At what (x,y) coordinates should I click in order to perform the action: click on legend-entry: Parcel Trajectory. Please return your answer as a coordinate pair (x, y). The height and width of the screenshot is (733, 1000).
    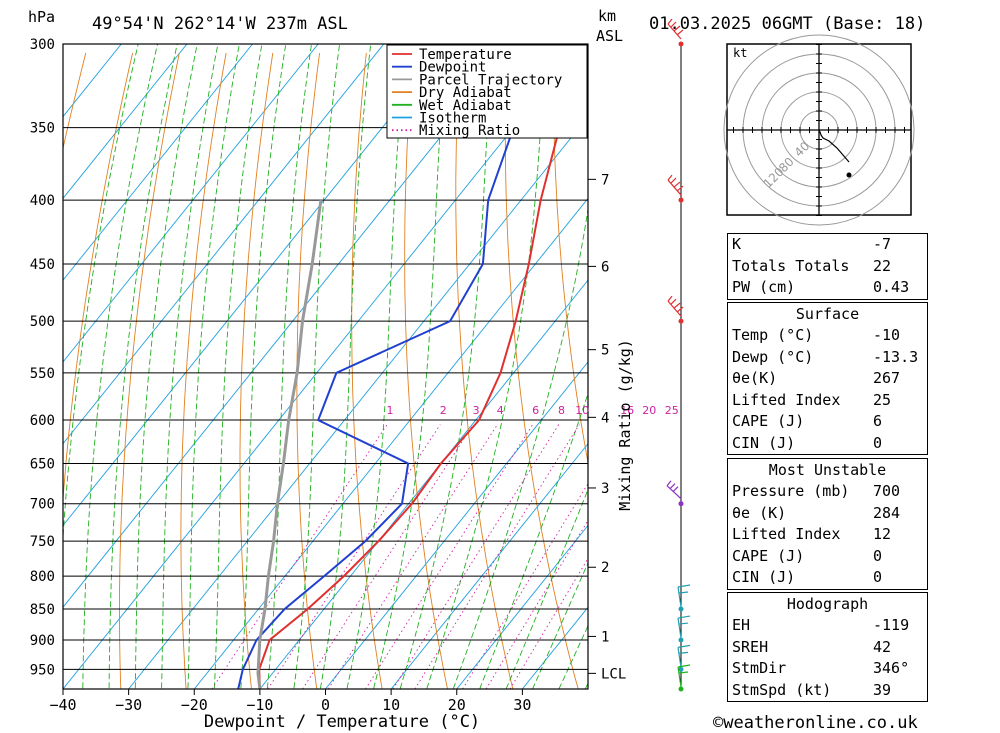
    Looking at the image, I should click on (490, 80).